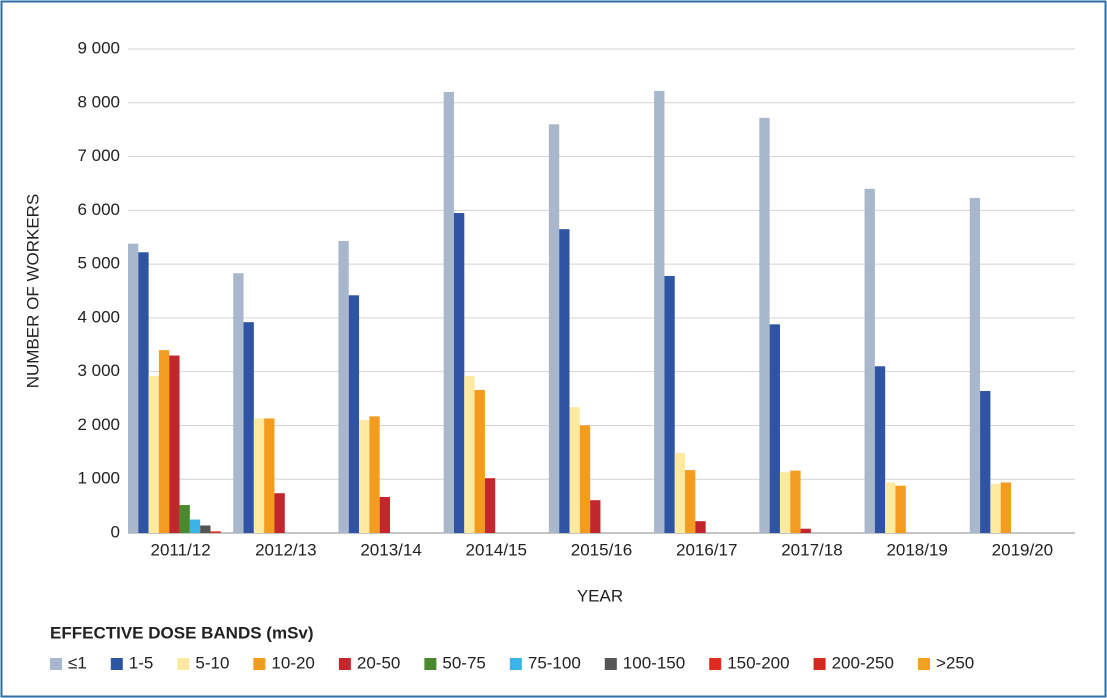 This screenshot has height=698, width=1107. I want to click on legend-label: 1-5, so click(141, 662).